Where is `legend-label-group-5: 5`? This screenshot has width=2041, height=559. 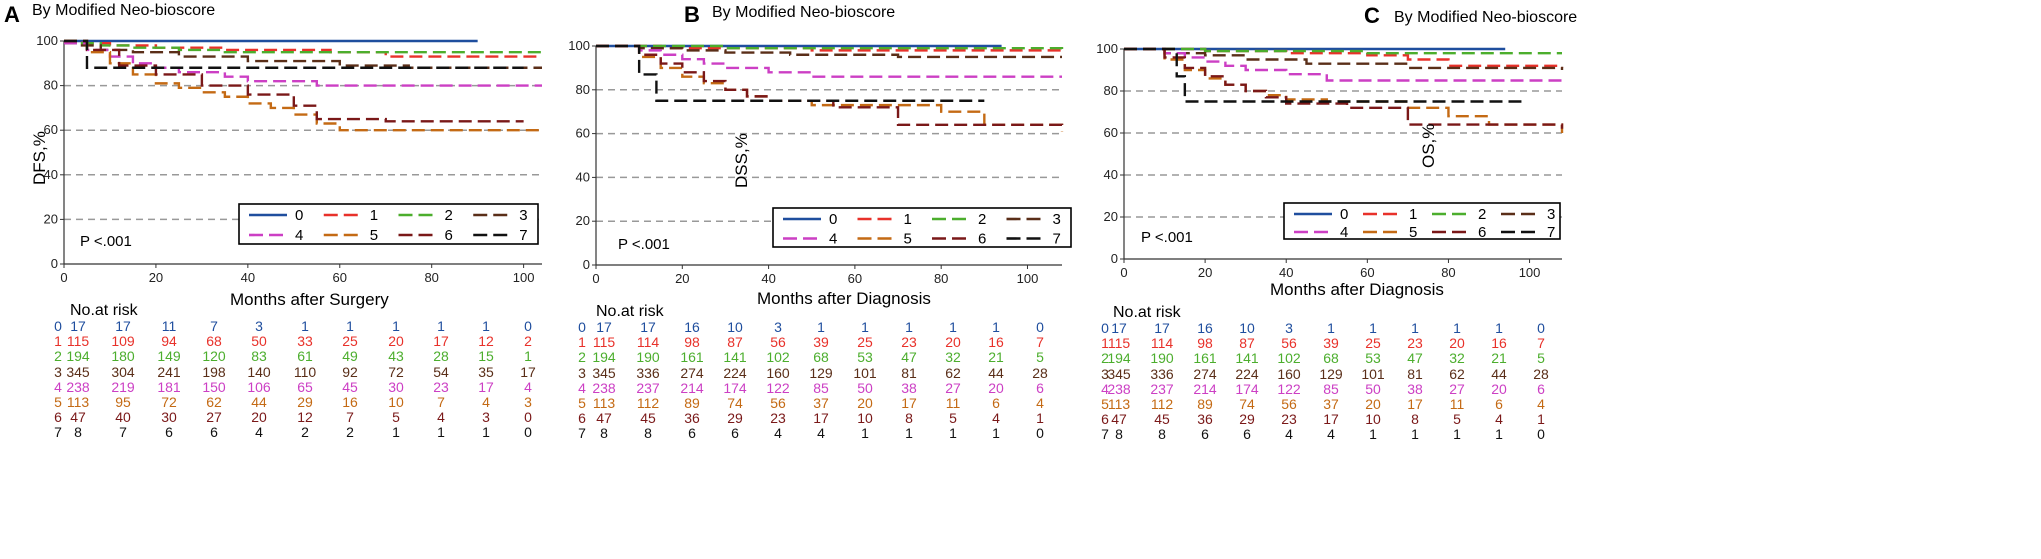 legend-label-group-5: 5 is located at coordinates (1413, 232).